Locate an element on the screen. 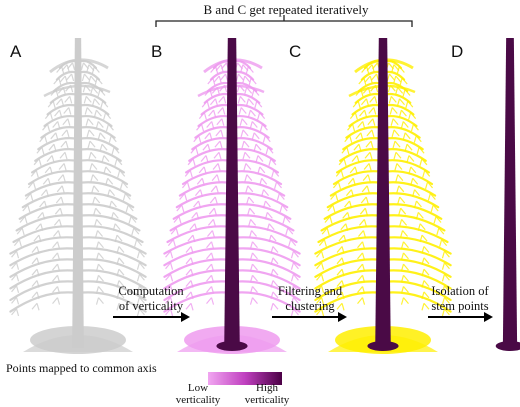 The height and width of the screenshot is (407, 520). colorbar-high-line-2: verticality is located at coordinates (267, 400).